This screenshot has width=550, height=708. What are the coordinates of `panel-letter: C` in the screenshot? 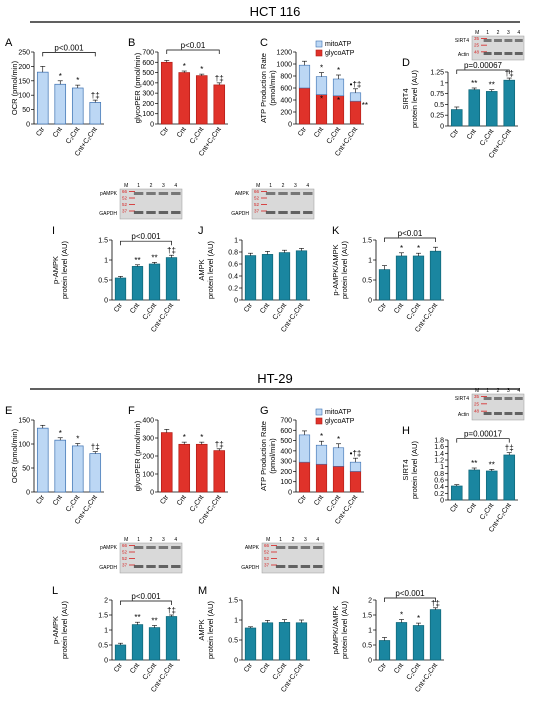 It's located at (264, 43).